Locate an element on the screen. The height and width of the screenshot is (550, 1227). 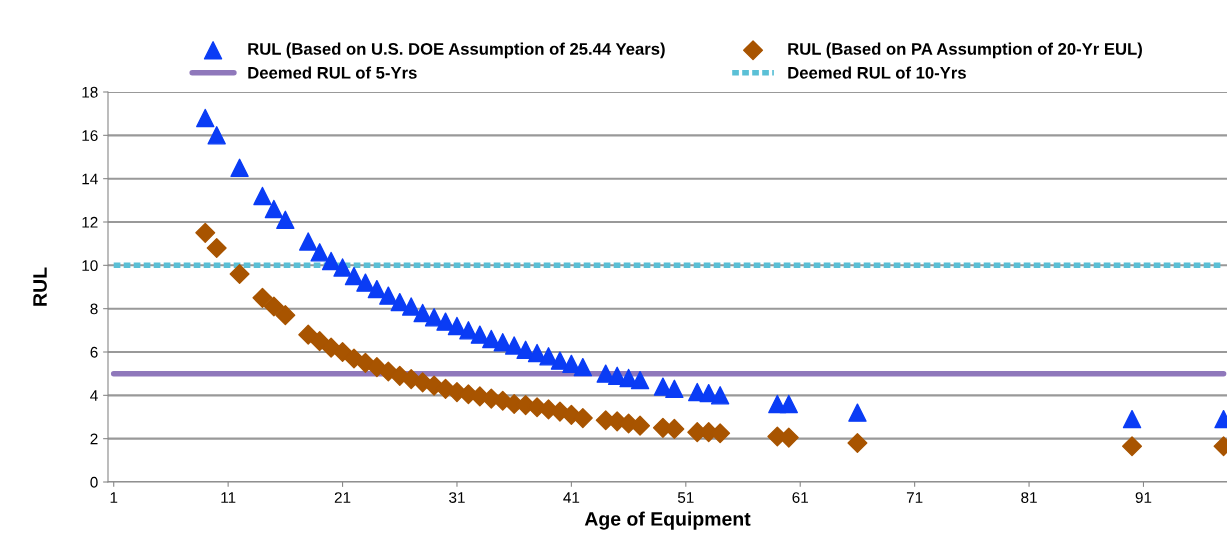
x-tick-label: 21 is located at coordinates (342, 497).